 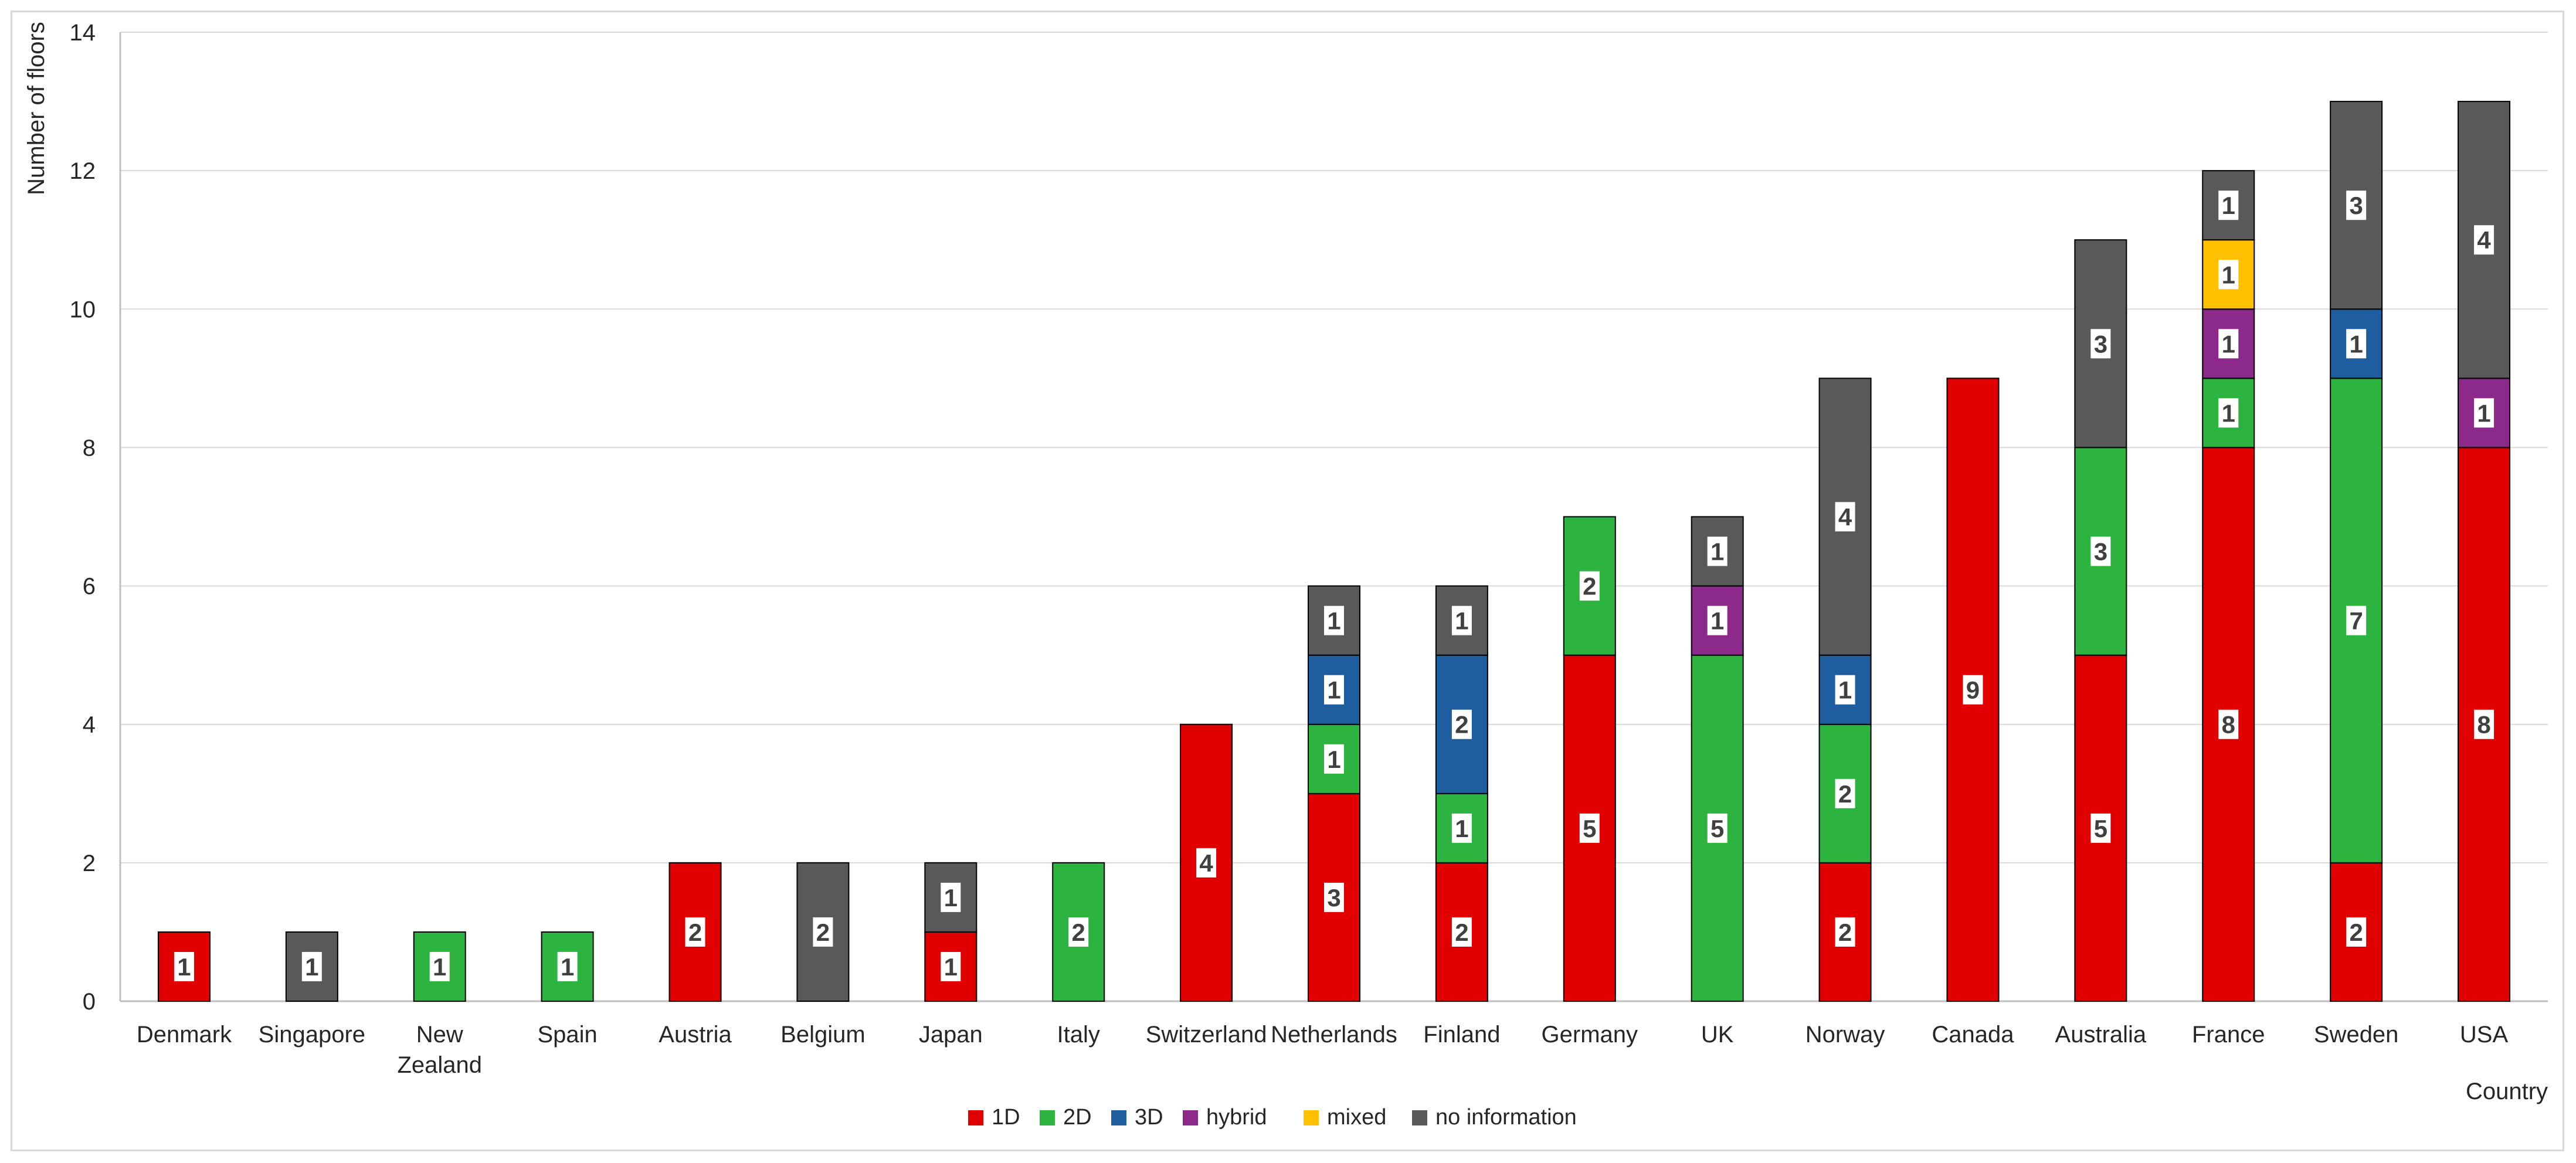 I want to click on data-label: 8, so click(x=2483, y=725).